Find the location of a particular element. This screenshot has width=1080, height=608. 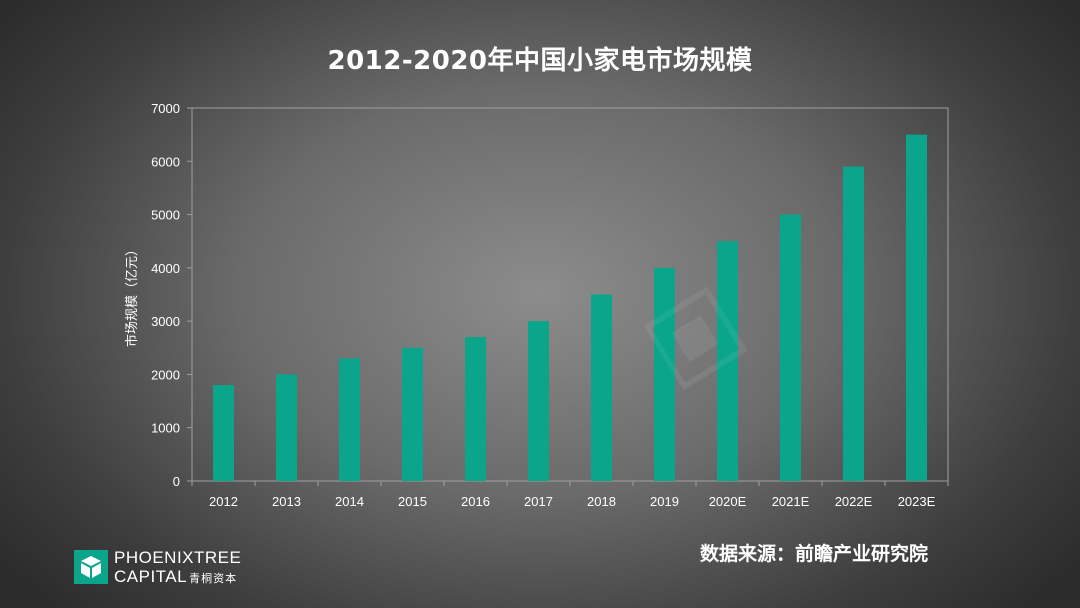

y-axis-ticks: 0 1000 2000 3000 4000 5000 6000 7000 is located at coordinates (171, 295).